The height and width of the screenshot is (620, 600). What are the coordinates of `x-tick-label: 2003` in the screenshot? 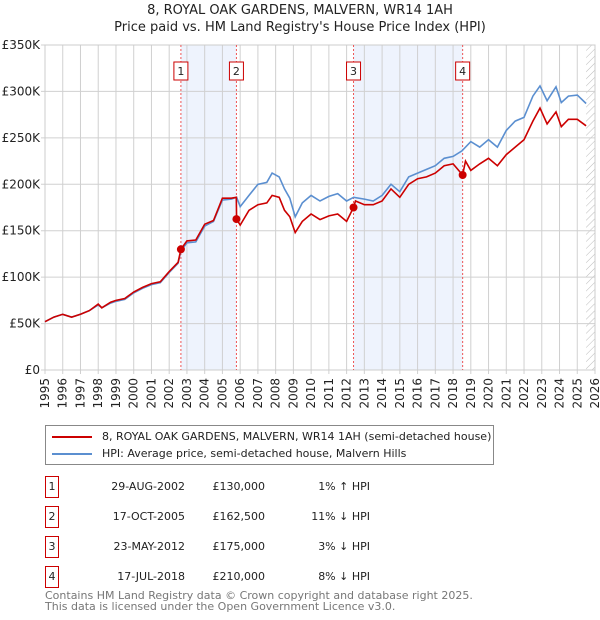 It's located at (187, 393).